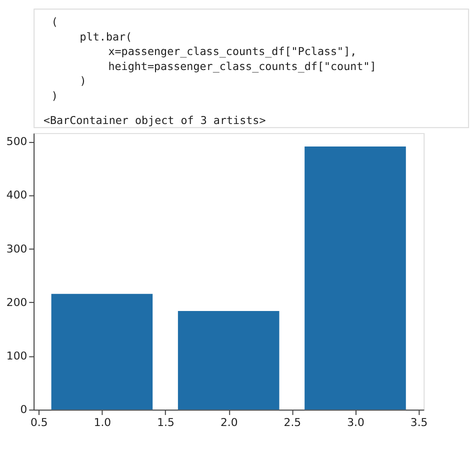  Describe the element at coordinates (355, 422) in the screenshot. I see `x-tick-label: 3.0` at that location.